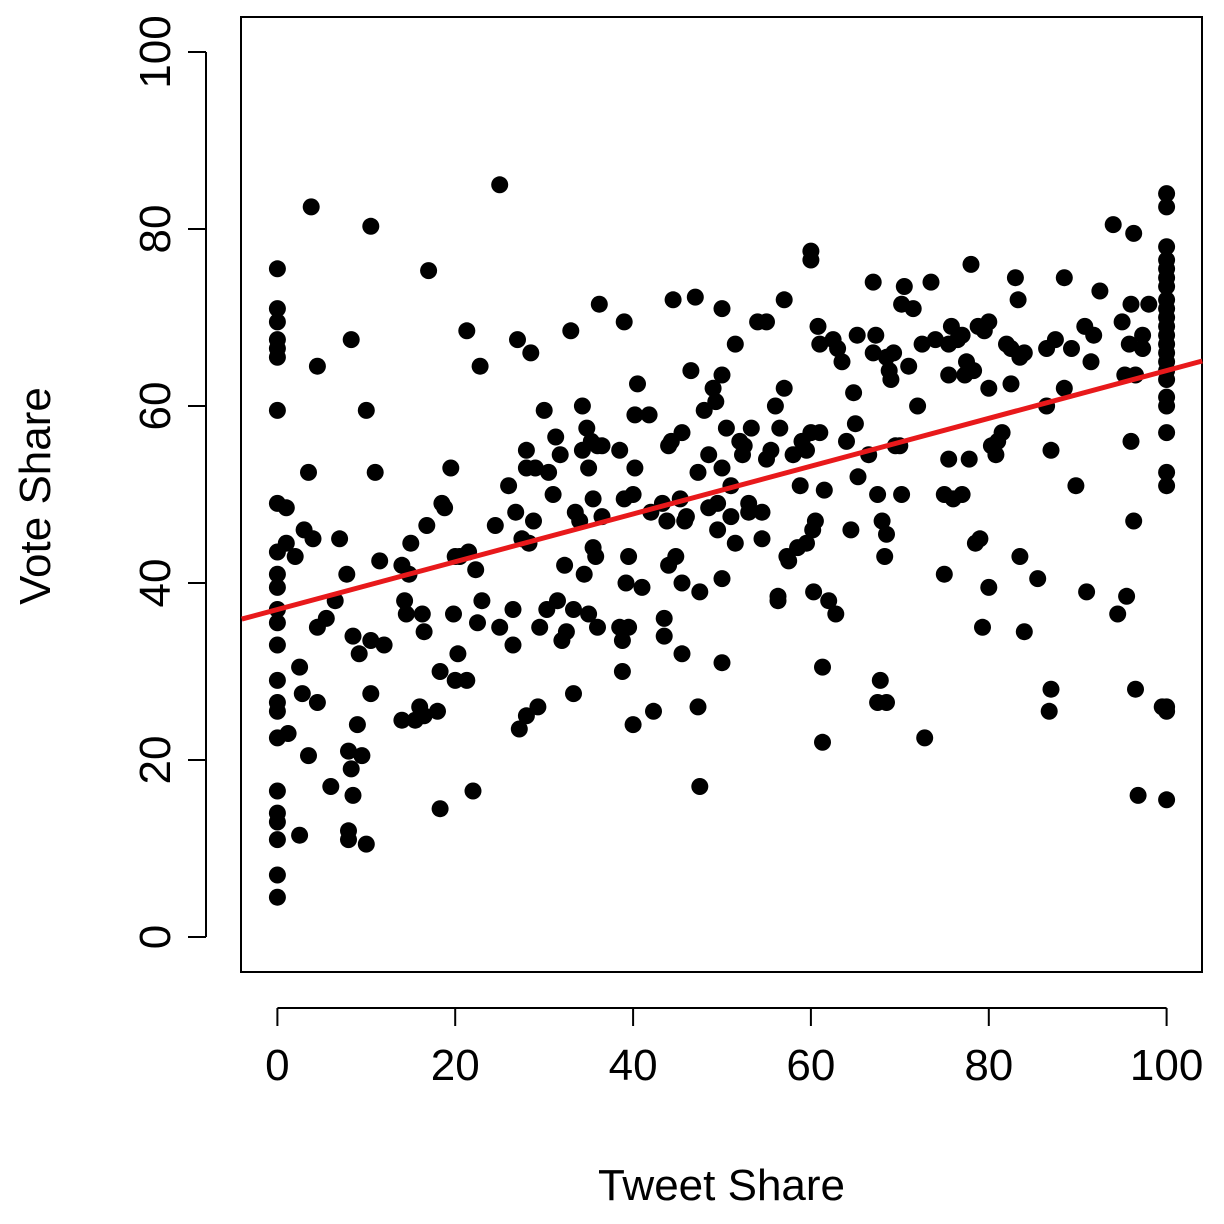 This screenshot has height=1224, width=1224. I want to click on x-tick-label: 0, so click(277, 1065).